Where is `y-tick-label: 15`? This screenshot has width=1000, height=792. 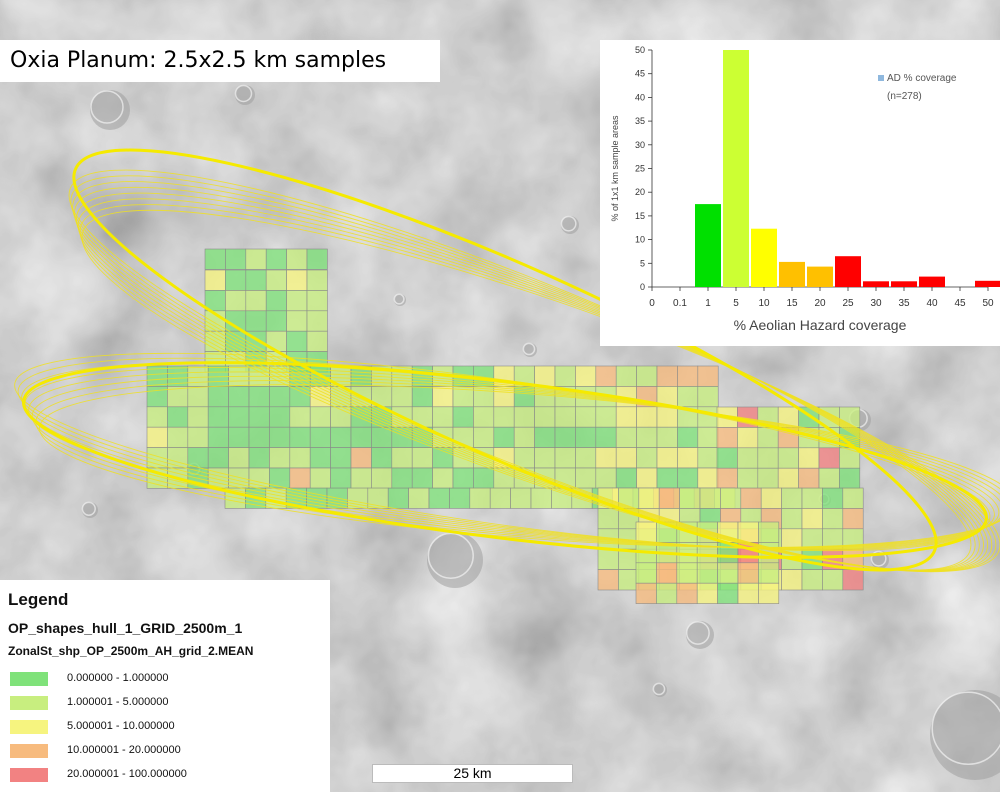 y-tick-label: 15 is located at coordinates (640, 216).